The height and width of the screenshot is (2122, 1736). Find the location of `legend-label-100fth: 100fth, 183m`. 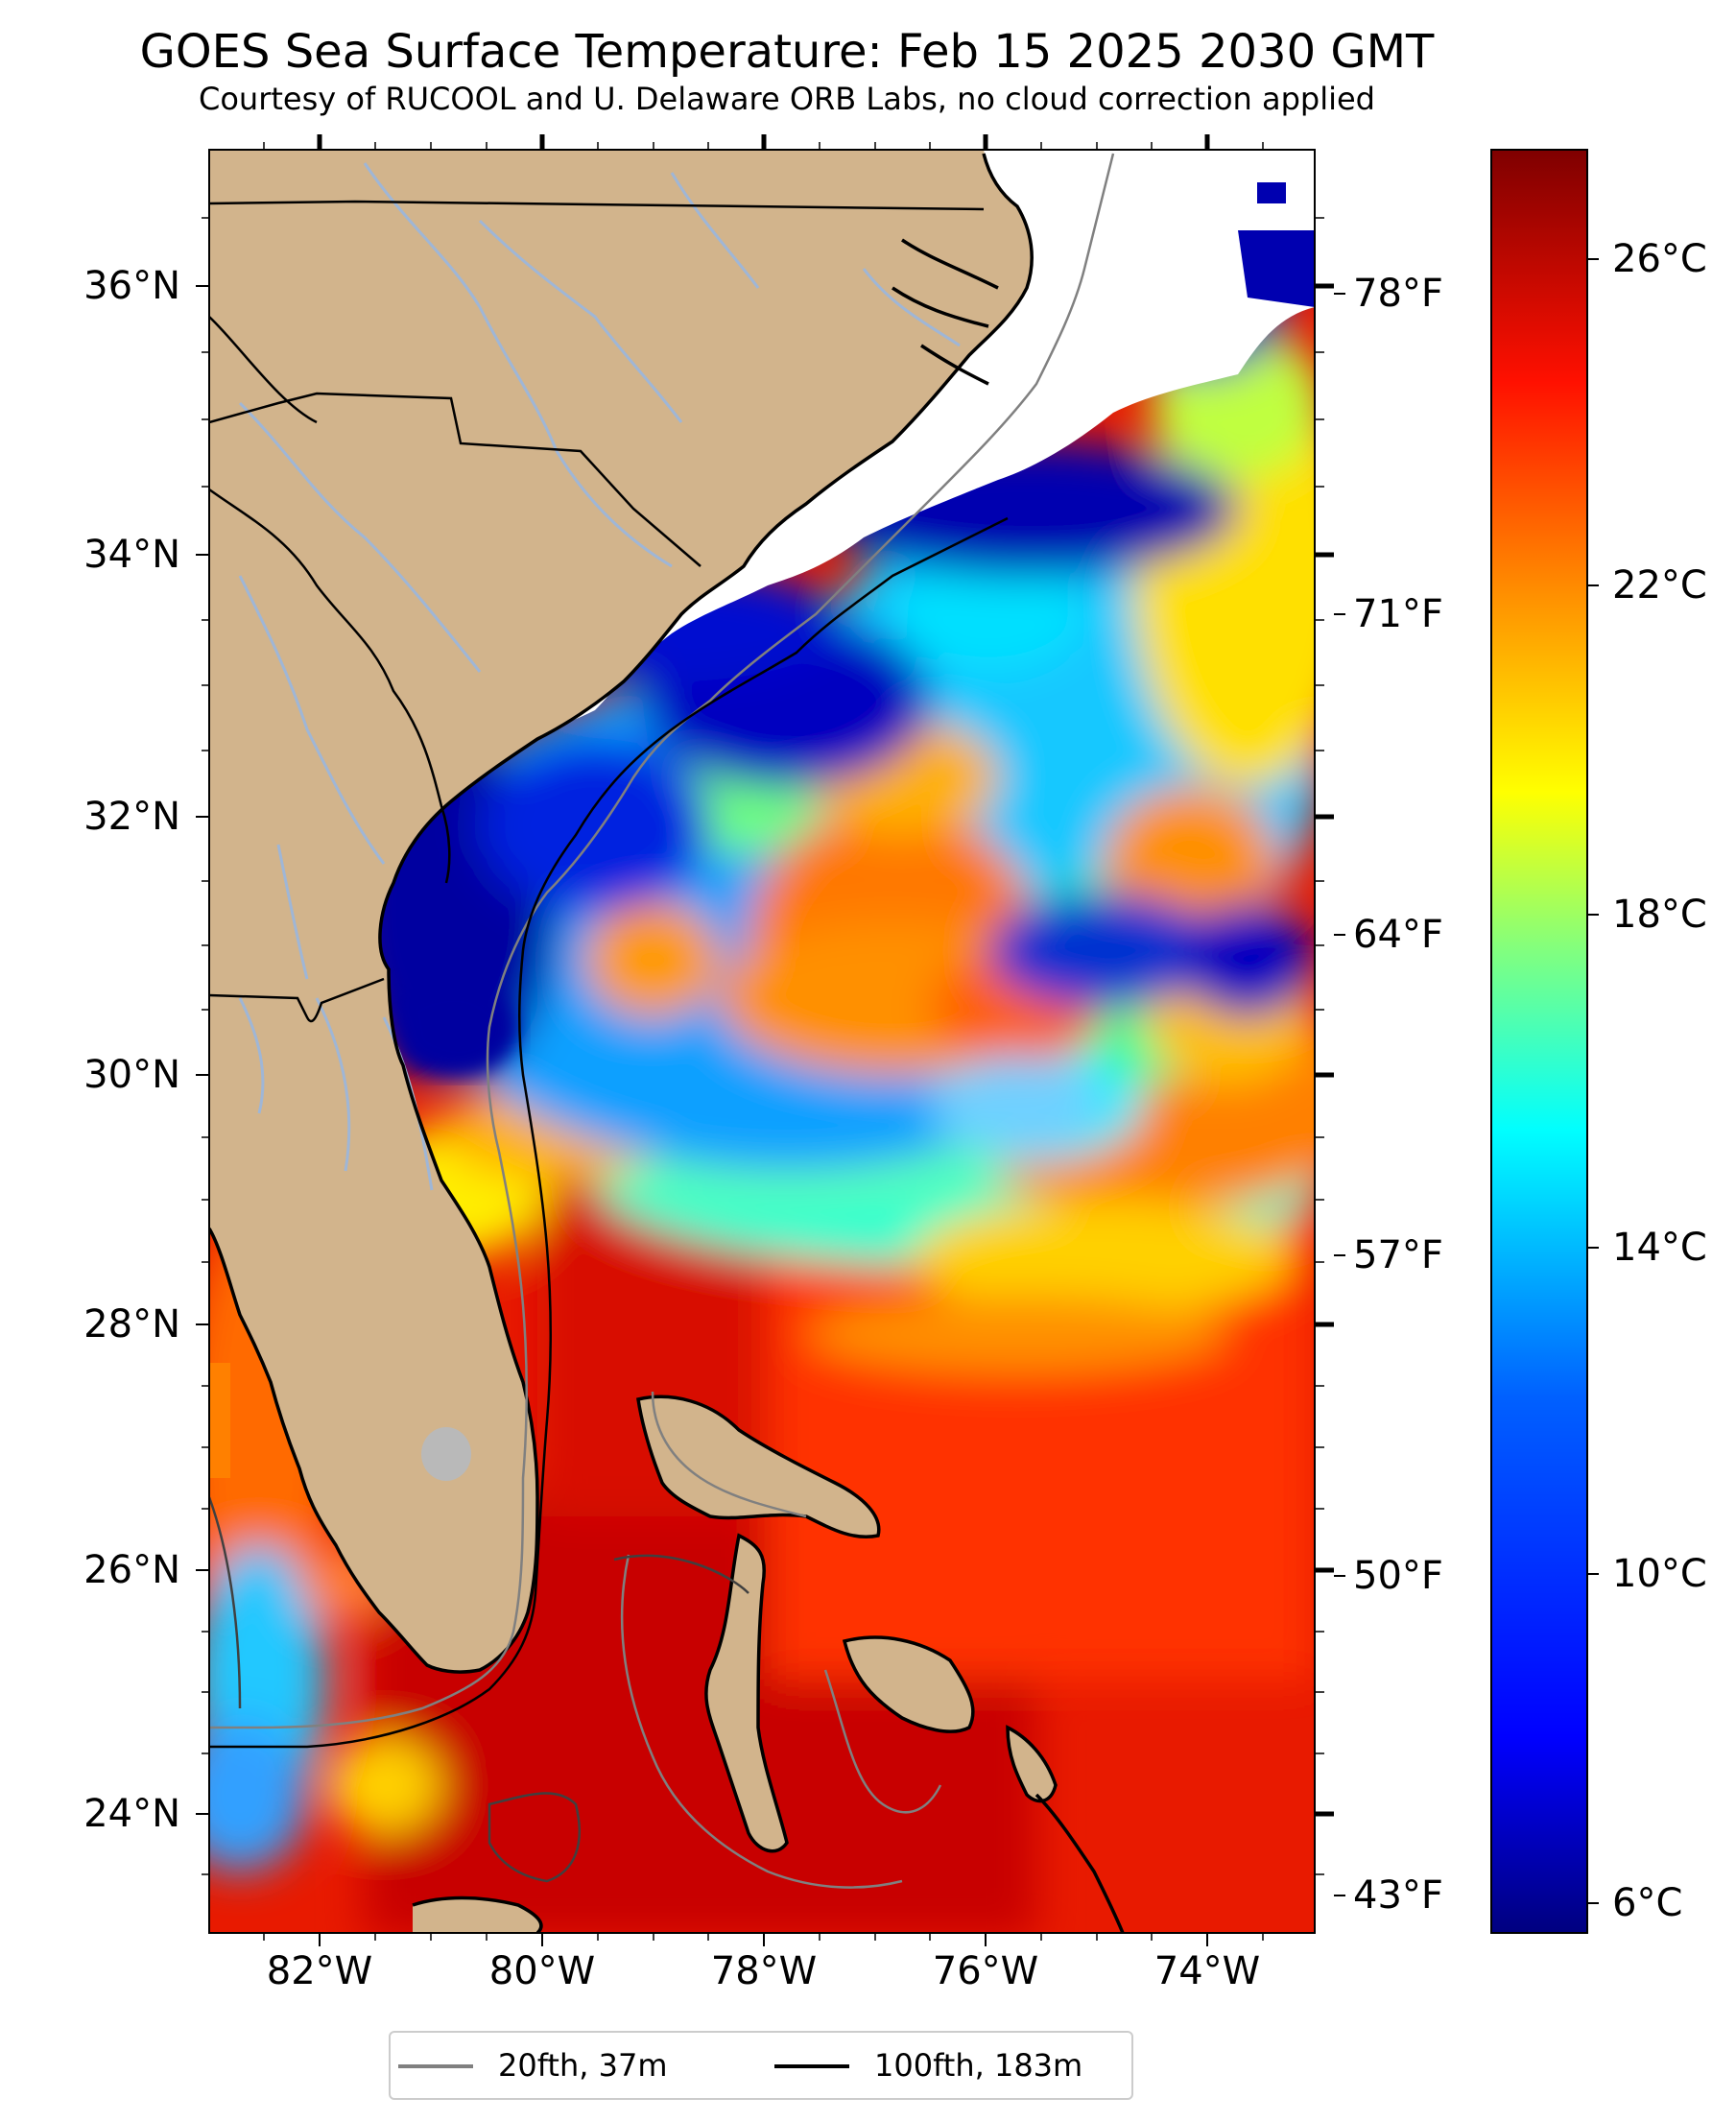

legend-label-100fth: 100fth, 183m is located at coordinates (978, 2065).